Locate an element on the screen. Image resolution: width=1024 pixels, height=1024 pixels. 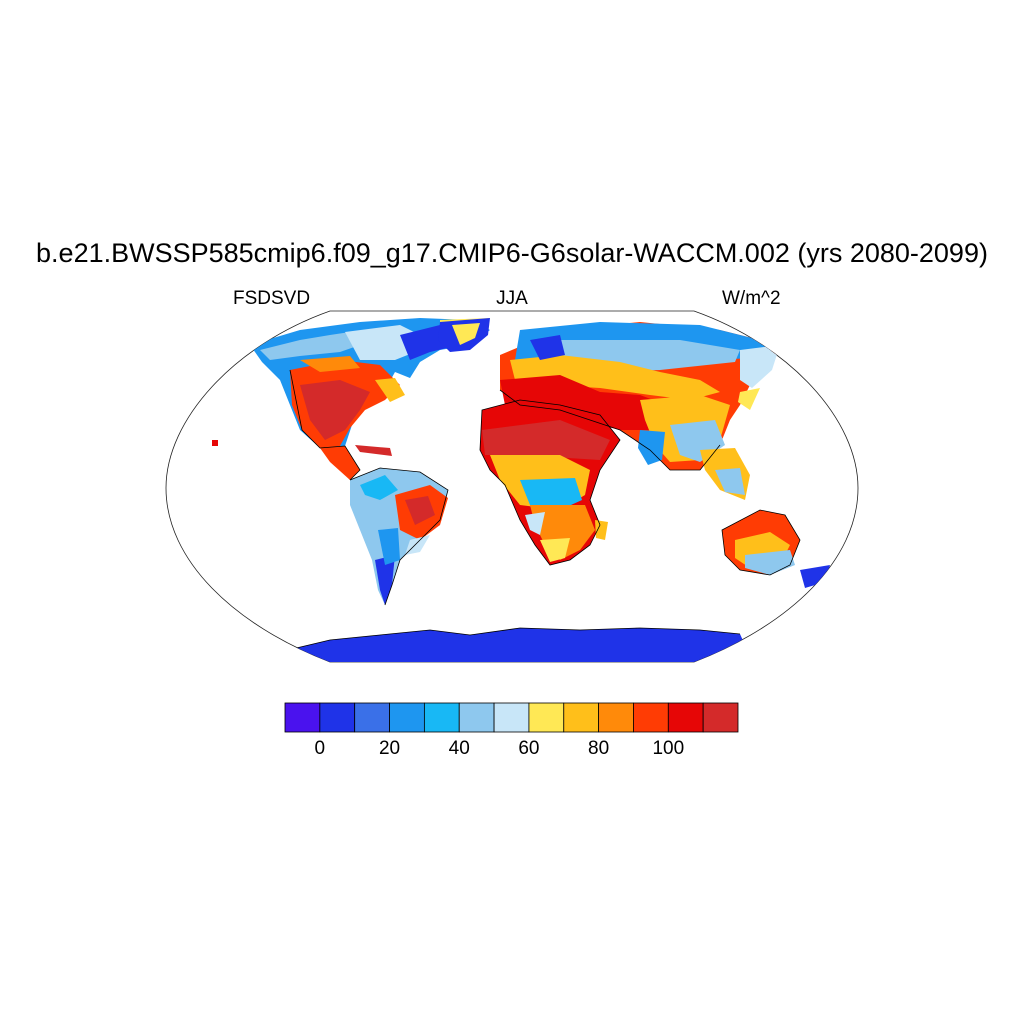
colorbar-tick-label: 20 is located at coordinates (389, 748).